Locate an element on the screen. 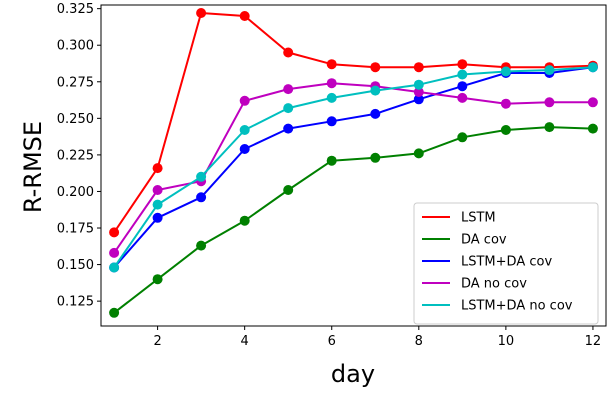 Image resolution: width=615 pixels, height=400 pixels. y-tick-label: 0.125 is located at coordinates (75, 302).